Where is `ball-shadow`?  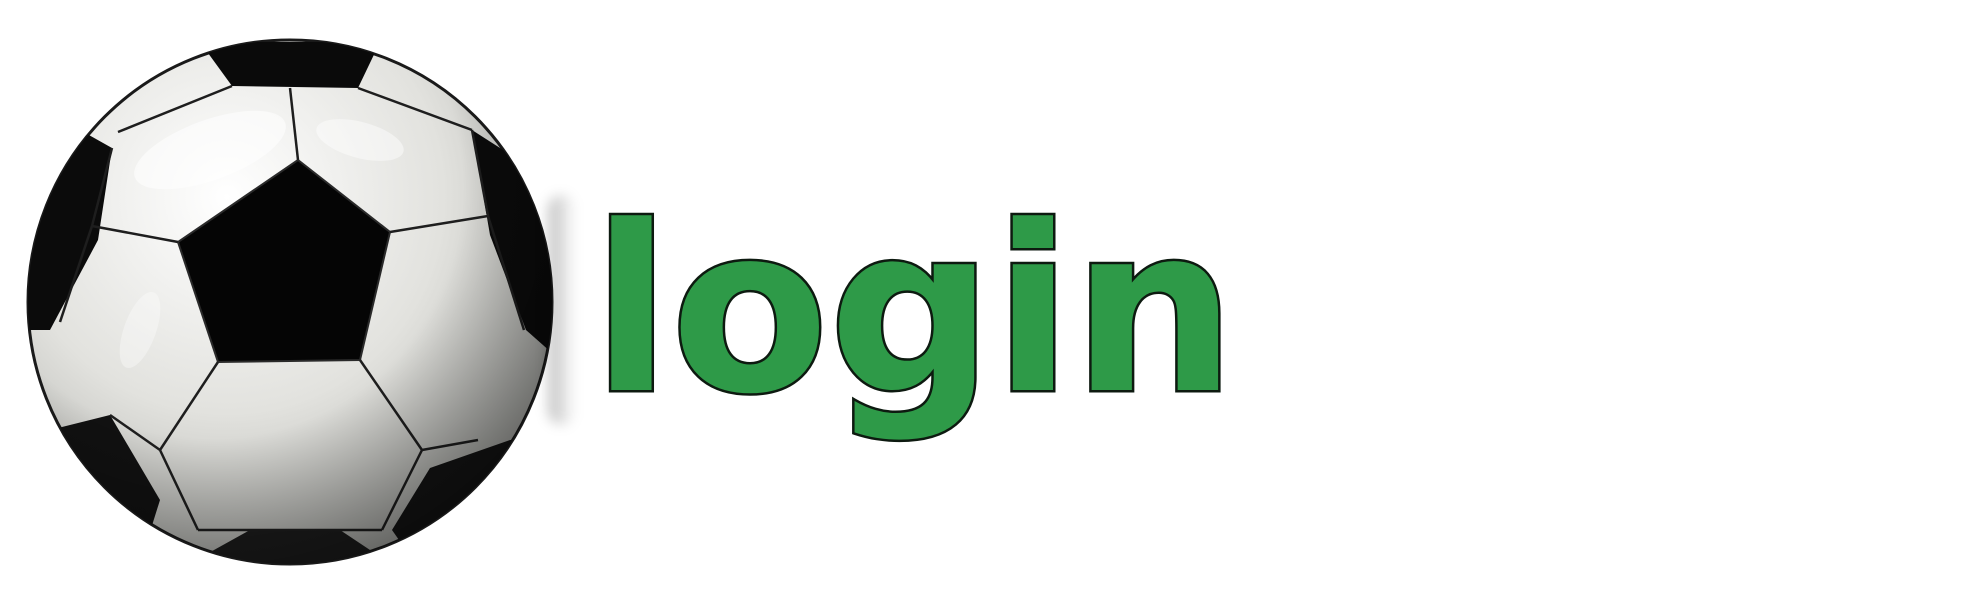 ball-shadow is located at coordinates (562, 310).